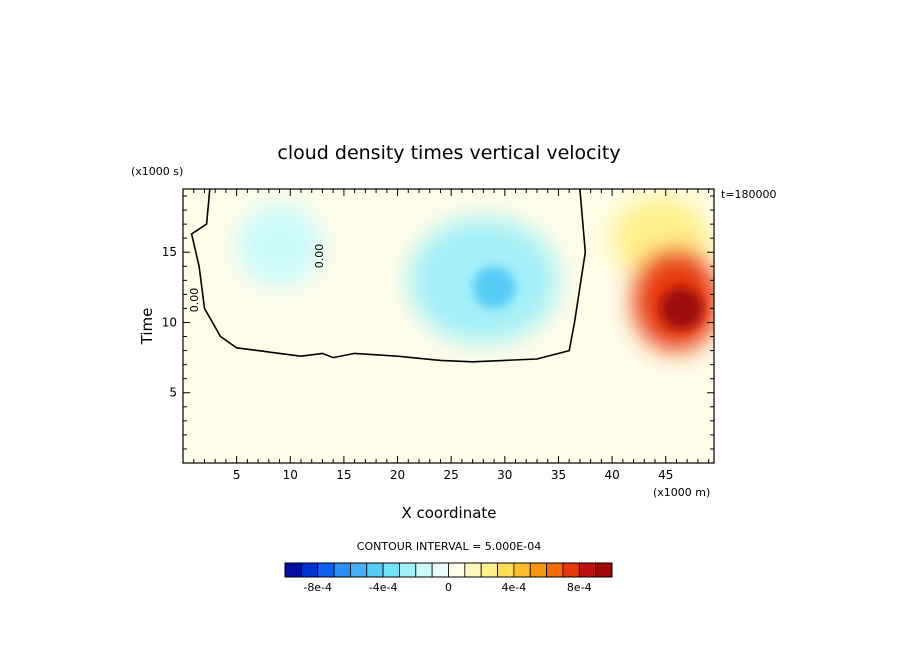 The image size is (904, 654). What do you see at coordinates (237, 475) in the screenshot?
I see `x-tick-label: 5` at bounding box center [237, 475].